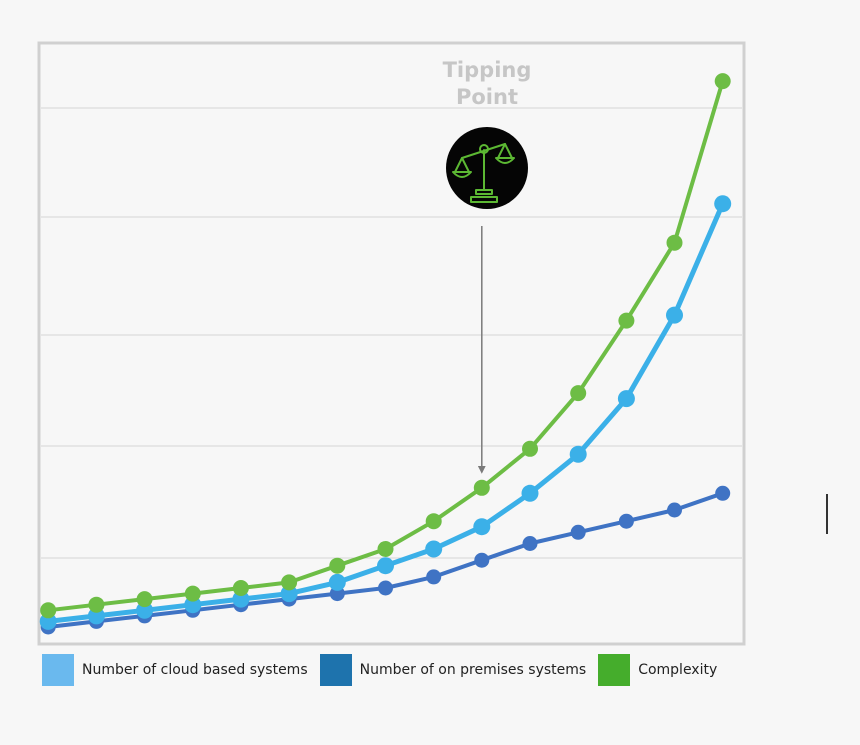  Describe the element at coordinates (678, 670) in the screenshot. I see `legend-label-complexity: Complexity` at that location.